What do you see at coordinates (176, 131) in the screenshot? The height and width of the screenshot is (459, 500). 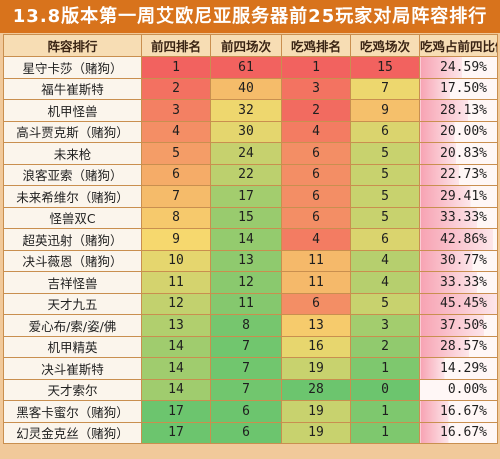 I see `top4-rank-cell: 4` at bounding box center [176, 131].